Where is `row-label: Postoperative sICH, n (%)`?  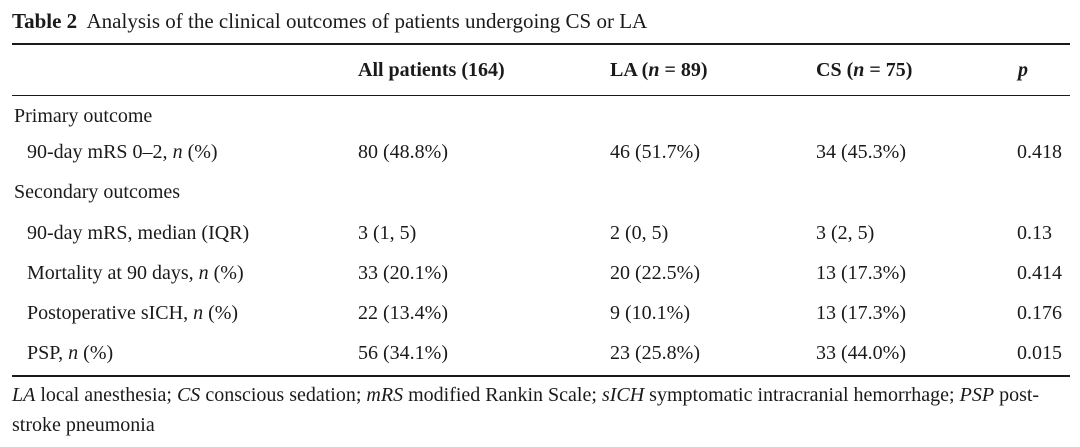
row-label: Postoperative sICH, n (%) is located at coordinates (133, 313).